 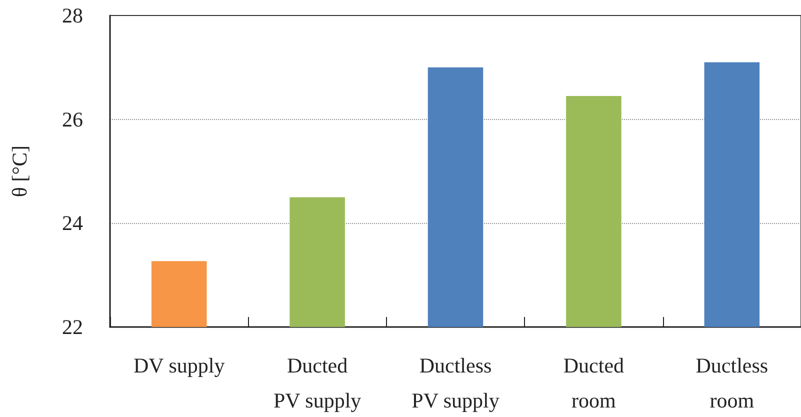 What do you see at coordinates (72, 16) in the screenshot?
I see `y-tick-label: 28` at bounding box center [72, 16].